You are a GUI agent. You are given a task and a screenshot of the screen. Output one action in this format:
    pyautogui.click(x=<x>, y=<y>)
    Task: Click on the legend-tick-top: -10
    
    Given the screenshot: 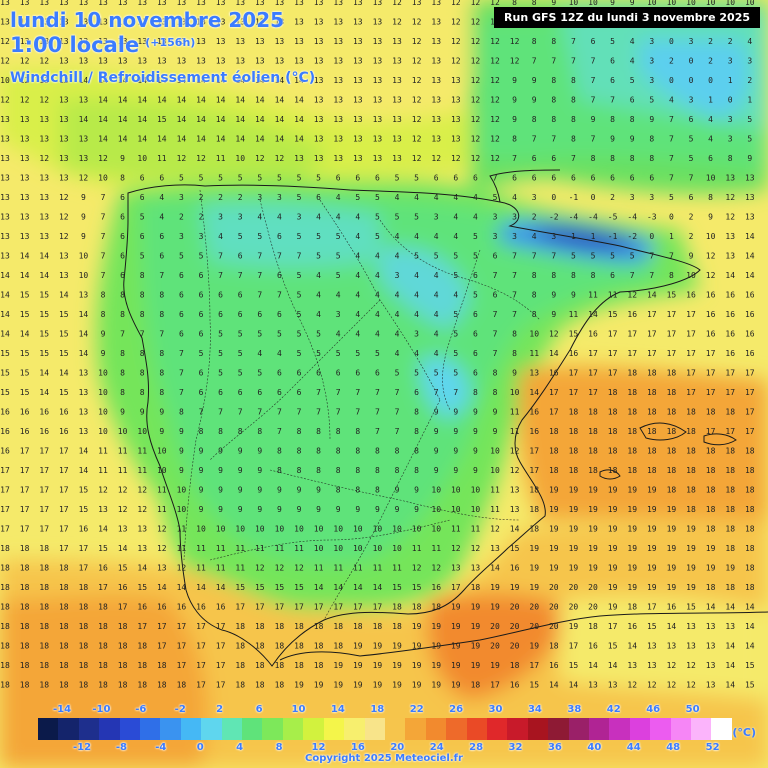 What is the action you would take?
    pyautogui.click(x=101, y=709)
    